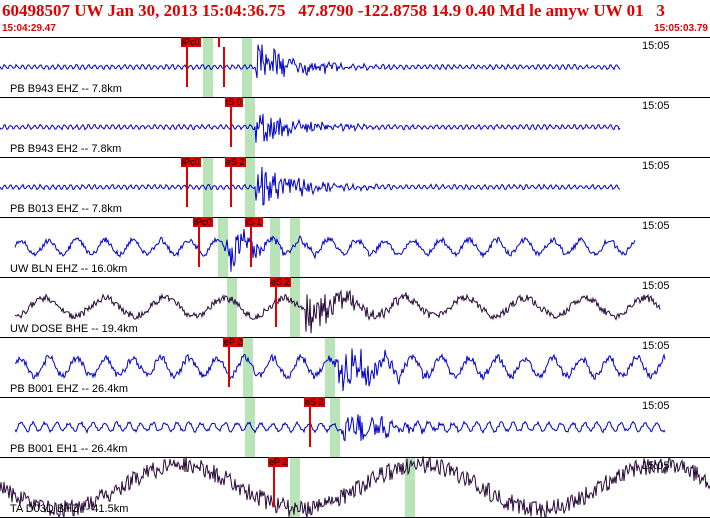 This screenshot has width=710, height=518. What do you see at coordinates (74, 329) in the screenshot?
I see `trace-station-label: UW DOSE BHE -- 19.4km` at bounding box center [74, 329].